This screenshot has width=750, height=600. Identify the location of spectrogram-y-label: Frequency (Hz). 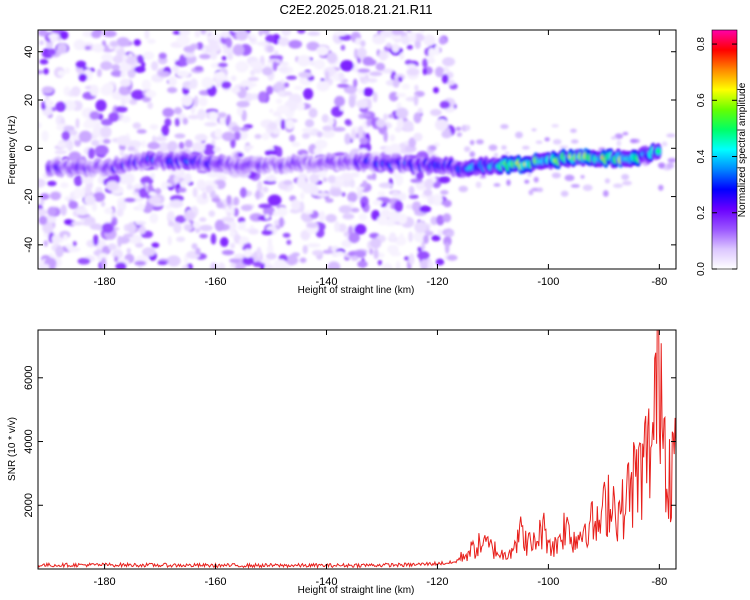
(12, 150).